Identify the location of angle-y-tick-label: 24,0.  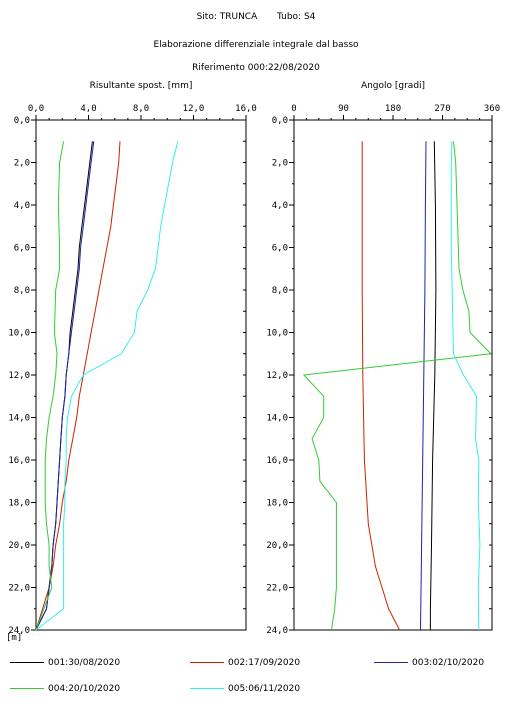
(277, 631).